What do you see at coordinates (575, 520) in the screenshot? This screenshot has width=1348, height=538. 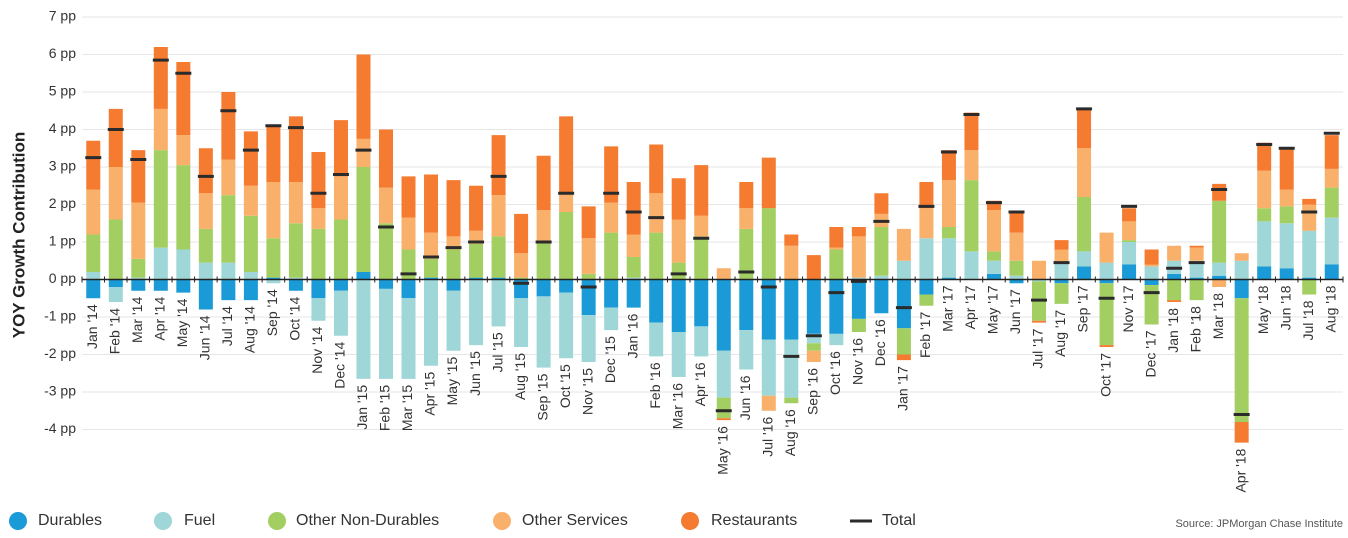 I see `legend-label: Other Services` at bounding box center [575, 520].